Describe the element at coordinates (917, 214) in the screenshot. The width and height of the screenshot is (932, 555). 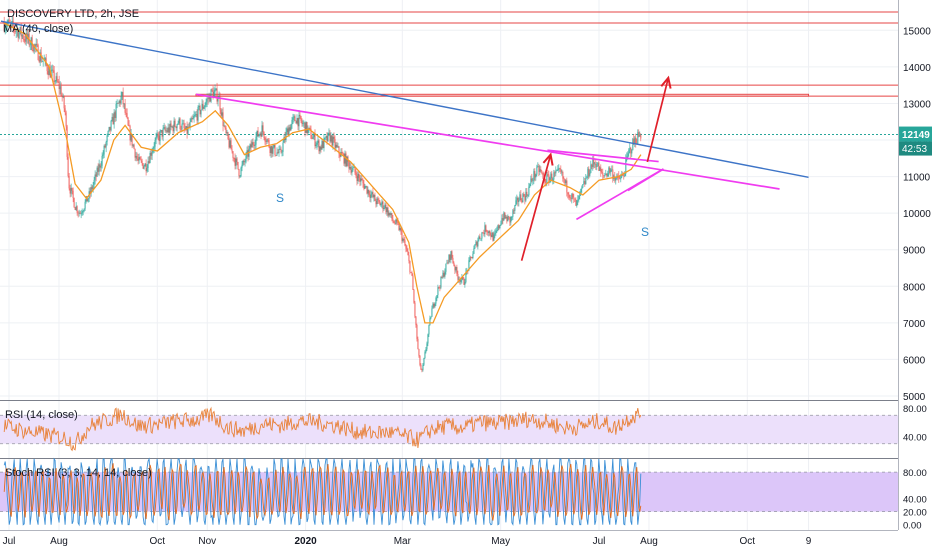
I see `price-tick-label: 10000` at that location.